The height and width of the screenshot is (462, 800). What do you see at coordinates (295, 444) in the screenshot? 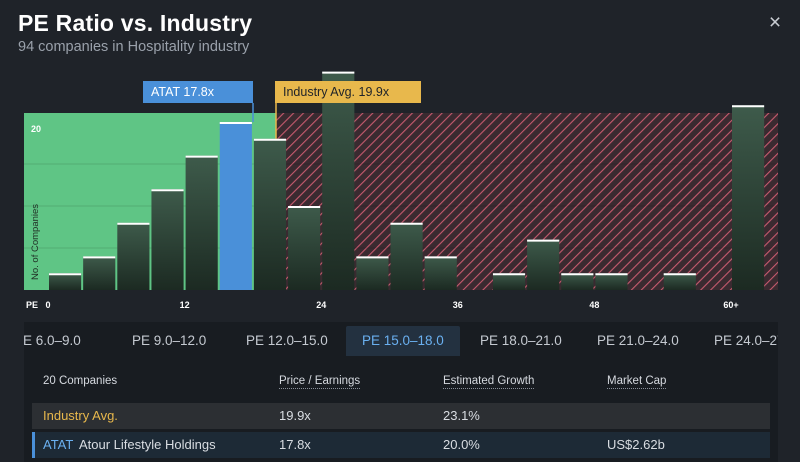
I see `company-pe: 17.8x` at bounding box center [295, 444].